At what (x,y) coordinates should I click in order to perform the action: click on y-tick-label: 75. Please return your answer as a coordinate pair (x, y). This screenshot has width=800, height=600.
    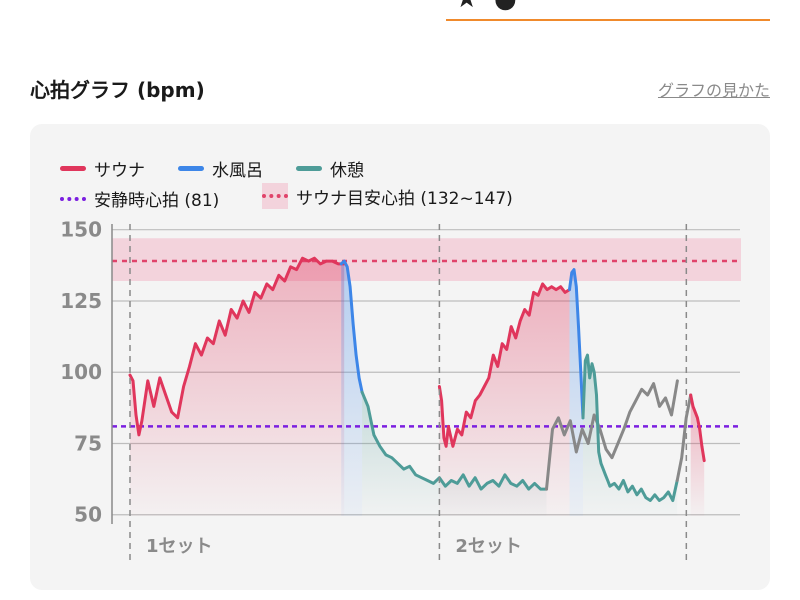
    Looking at the image, I should click on (88, 443).